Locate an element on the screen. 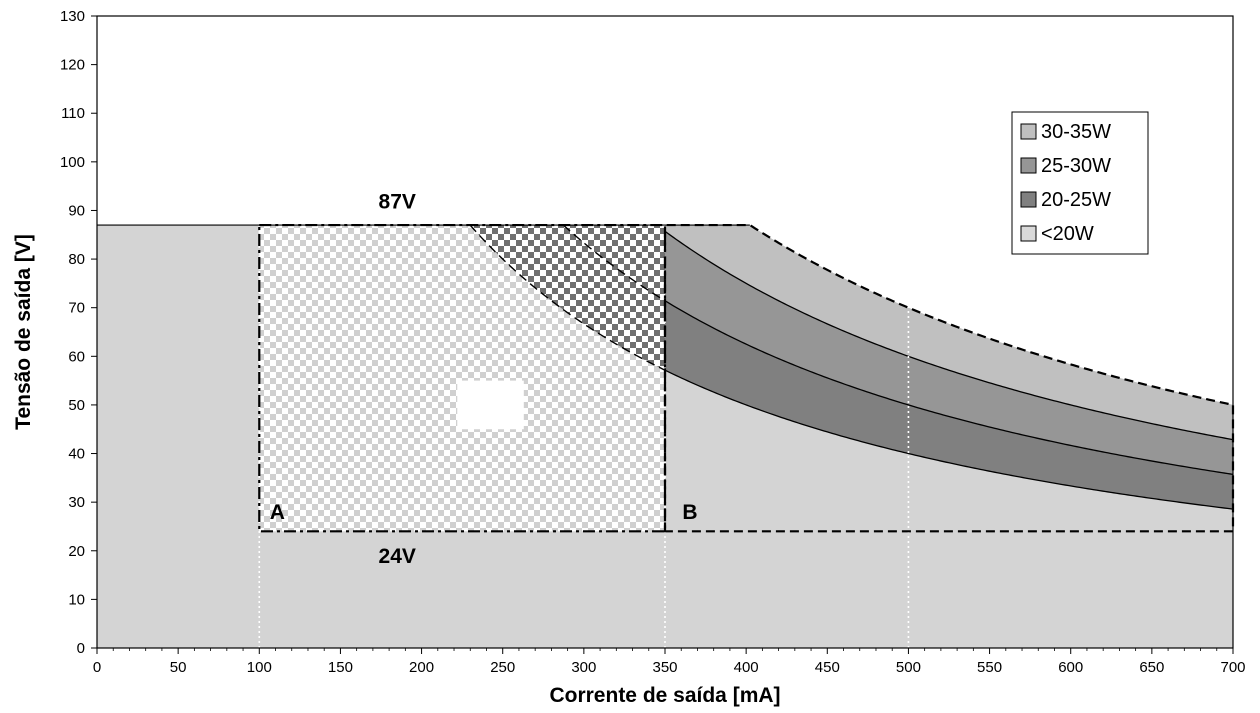 The width and height of the screenshot is (1260, 713). legend-label: 20-25W is located at coordinates (1076, 200).